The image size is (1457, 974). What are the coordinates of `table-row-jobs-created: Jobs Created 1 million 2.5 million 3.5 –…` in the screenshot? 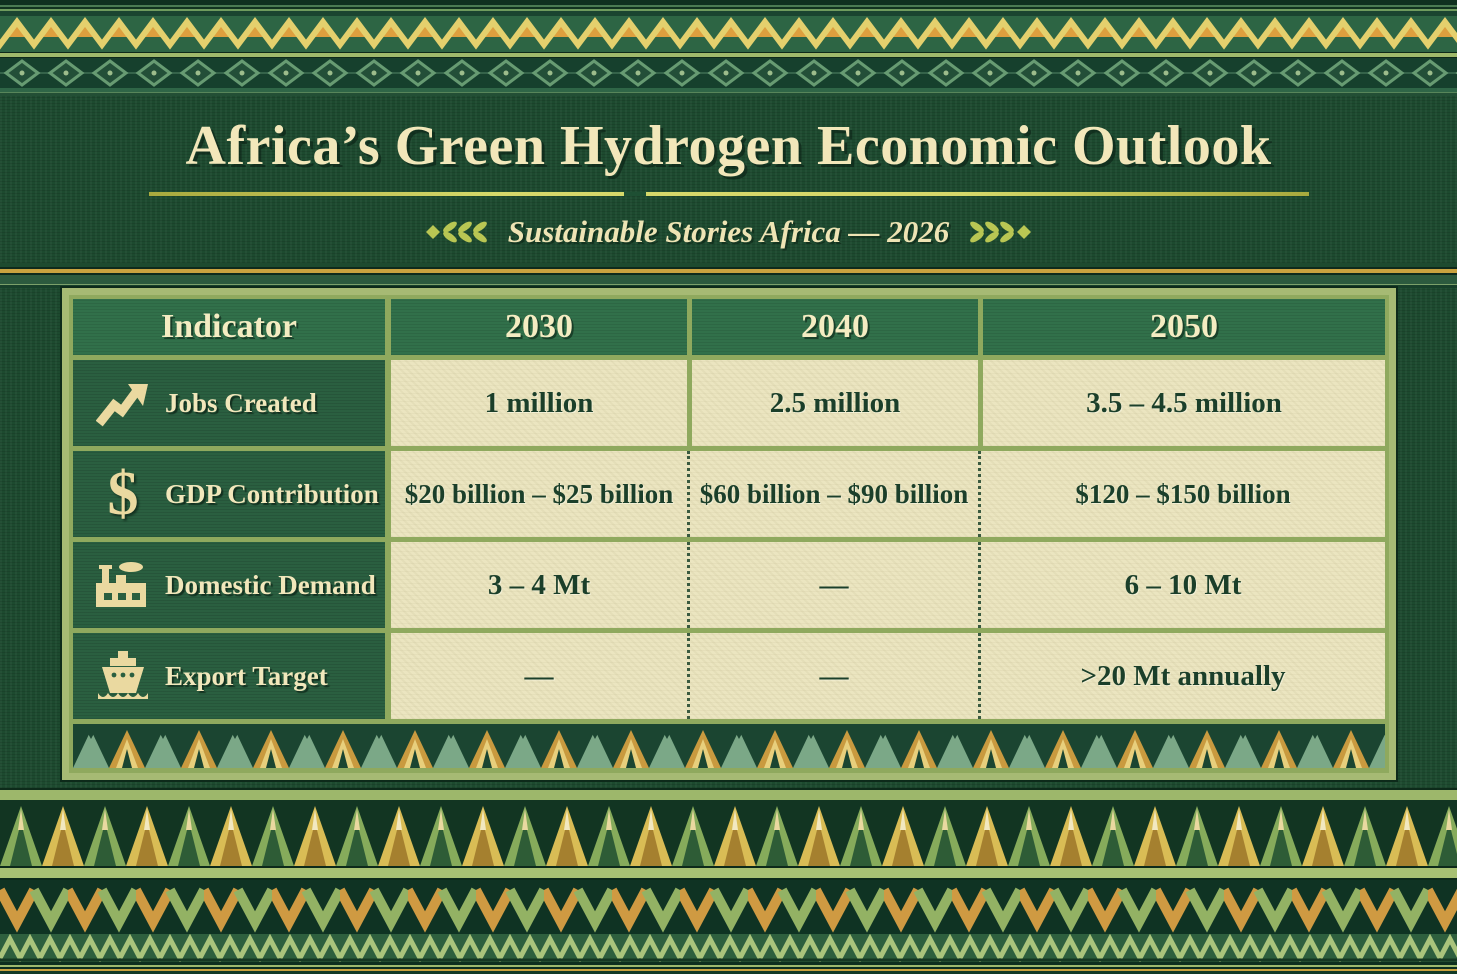 It's located at (729, 403).